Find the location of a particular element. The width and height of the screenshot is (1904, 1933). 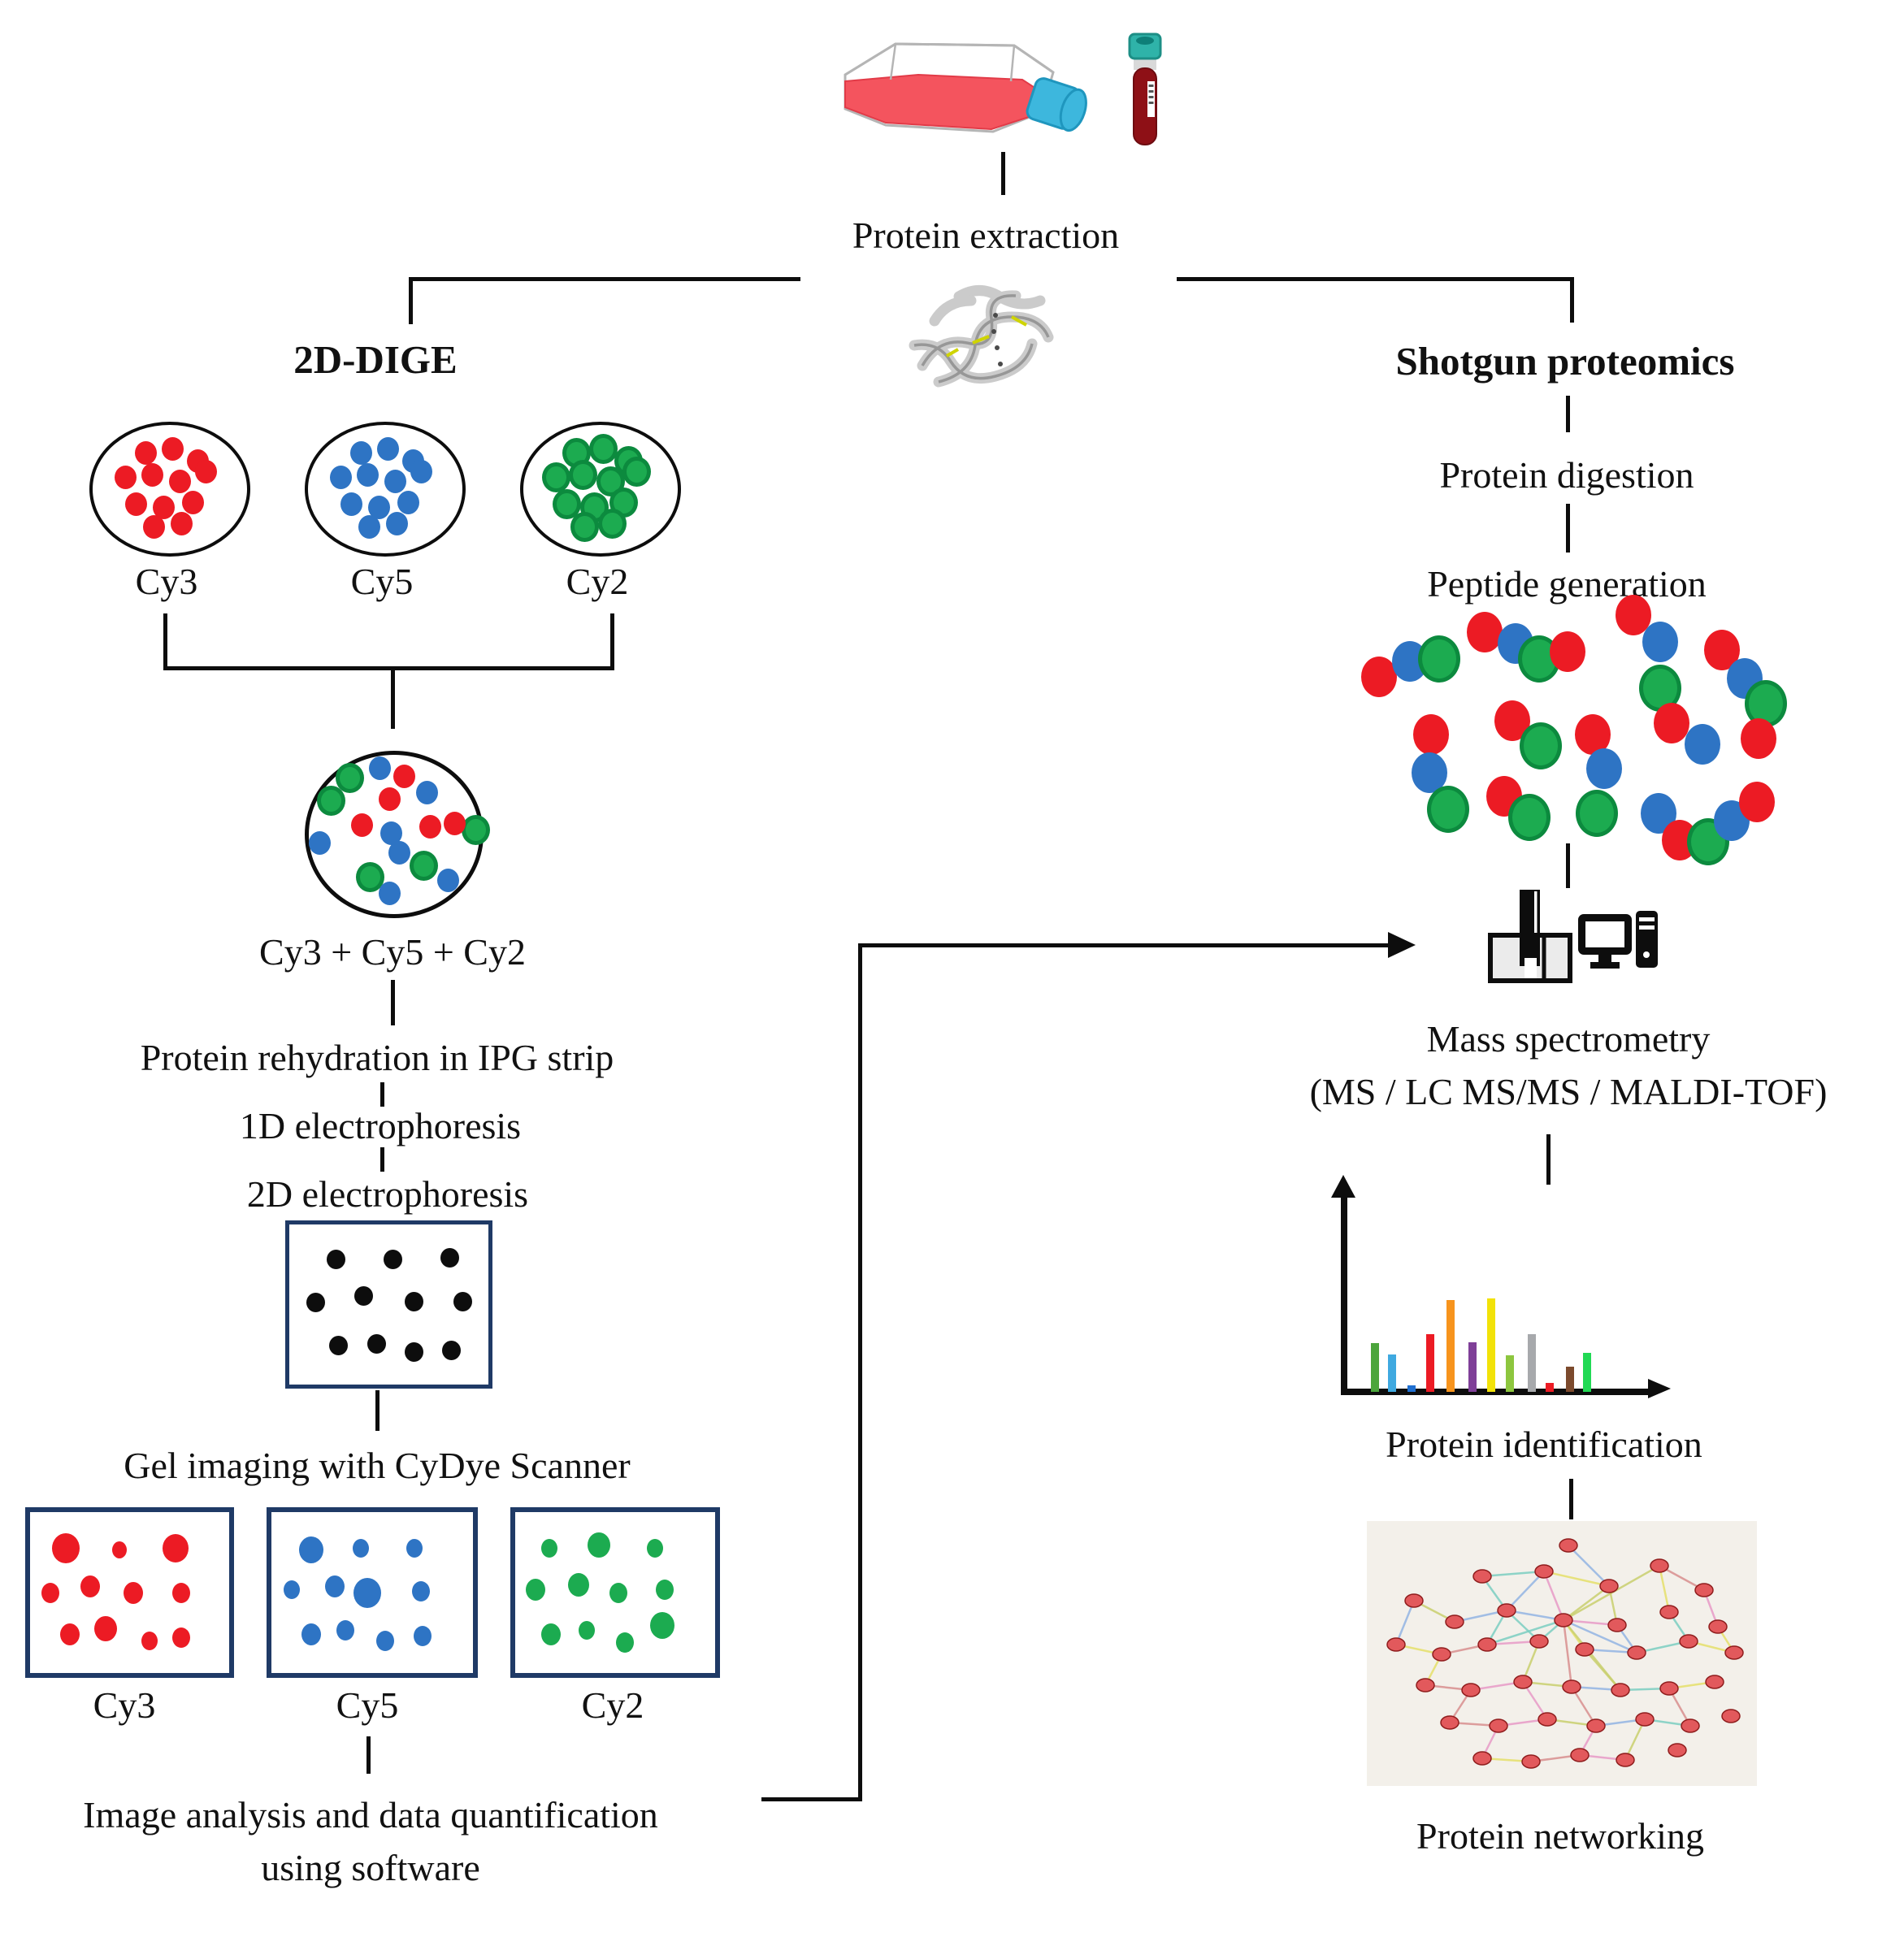

scanned-gel-cy5 is located at coordinates (372, 1592).